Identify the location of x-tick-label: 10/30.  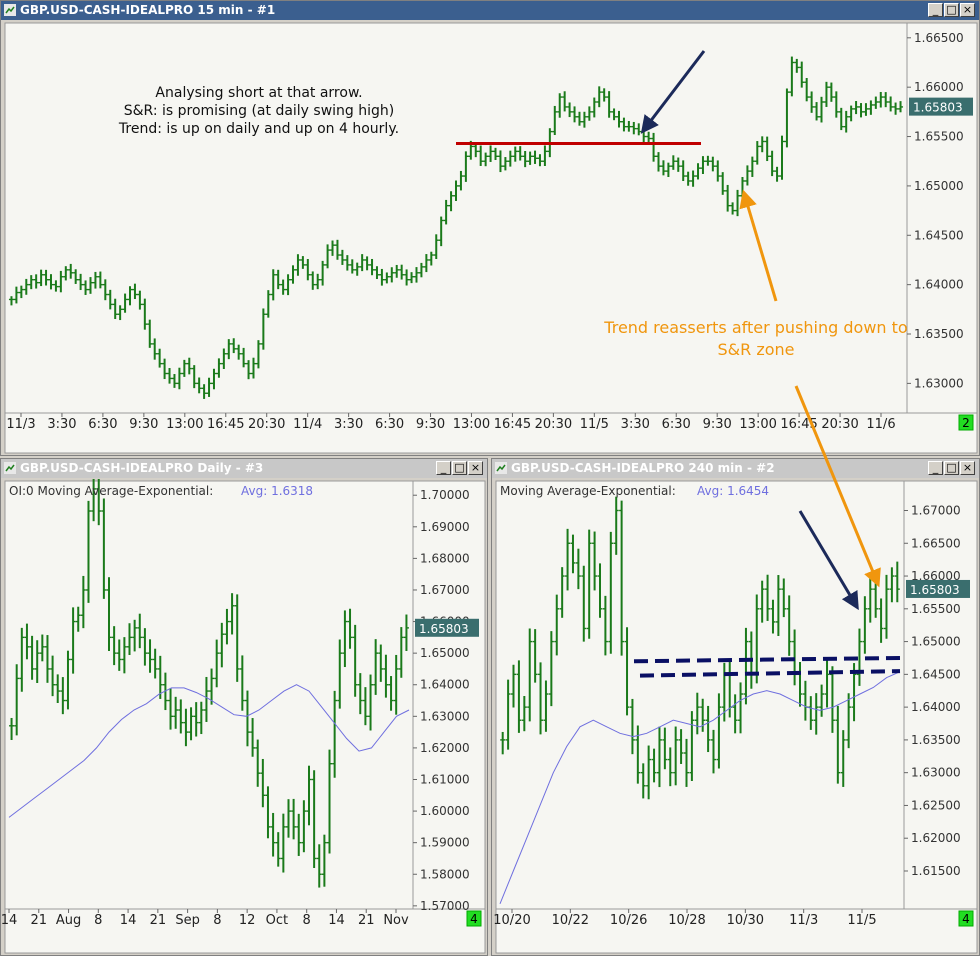
(745, 920).